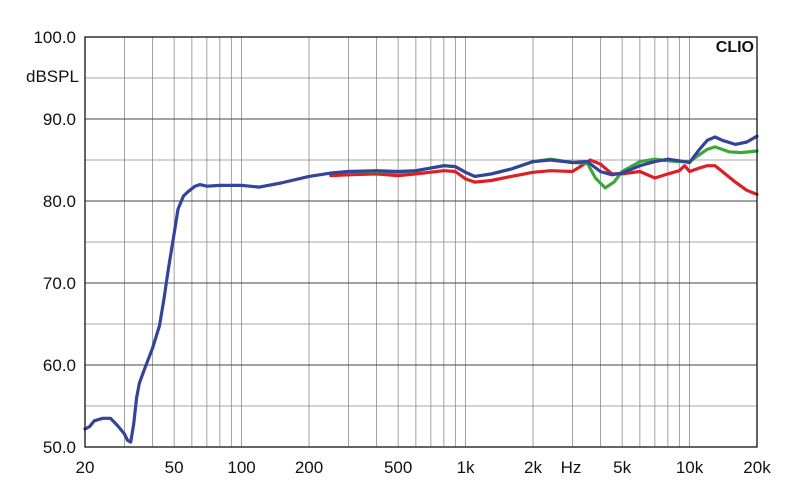 This screenshot has width=800, height=504. What do you see at coordinates (174, 467) in the screenshot?
I see `x-tick-label: 50` at bounding box center [174, 467].